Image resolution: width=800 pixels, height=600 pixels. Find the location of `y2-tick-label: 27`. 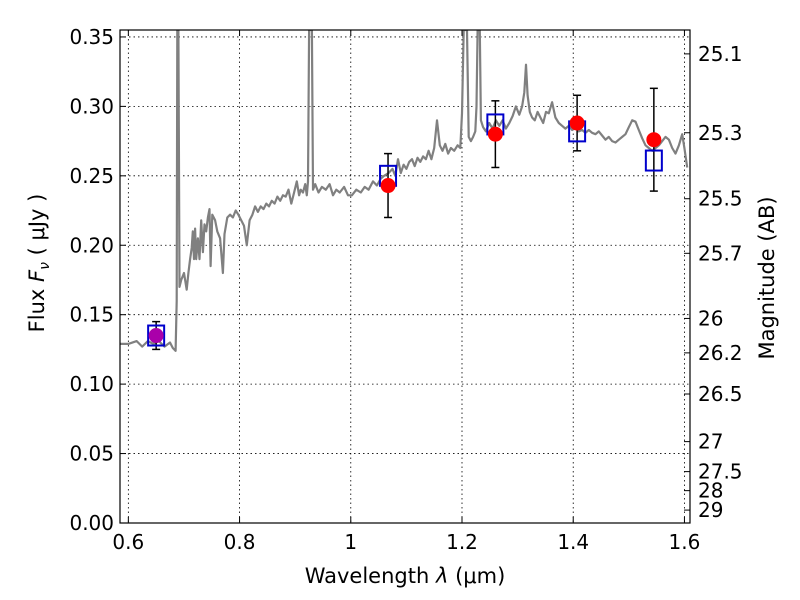

y2-tick-label: 27 is located at coordinates (710, 442).